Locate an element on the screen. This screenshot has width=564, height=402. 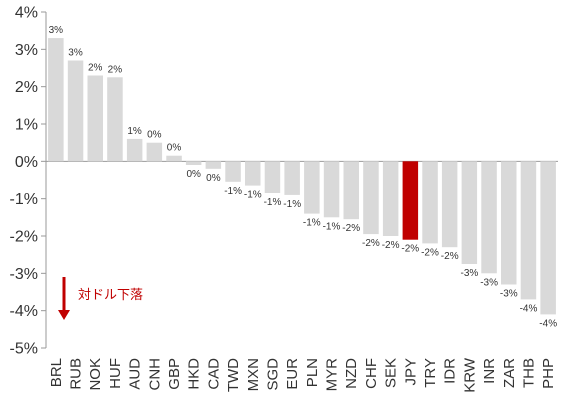
category-label-idr: IDR is located at coordinates (450, 371).